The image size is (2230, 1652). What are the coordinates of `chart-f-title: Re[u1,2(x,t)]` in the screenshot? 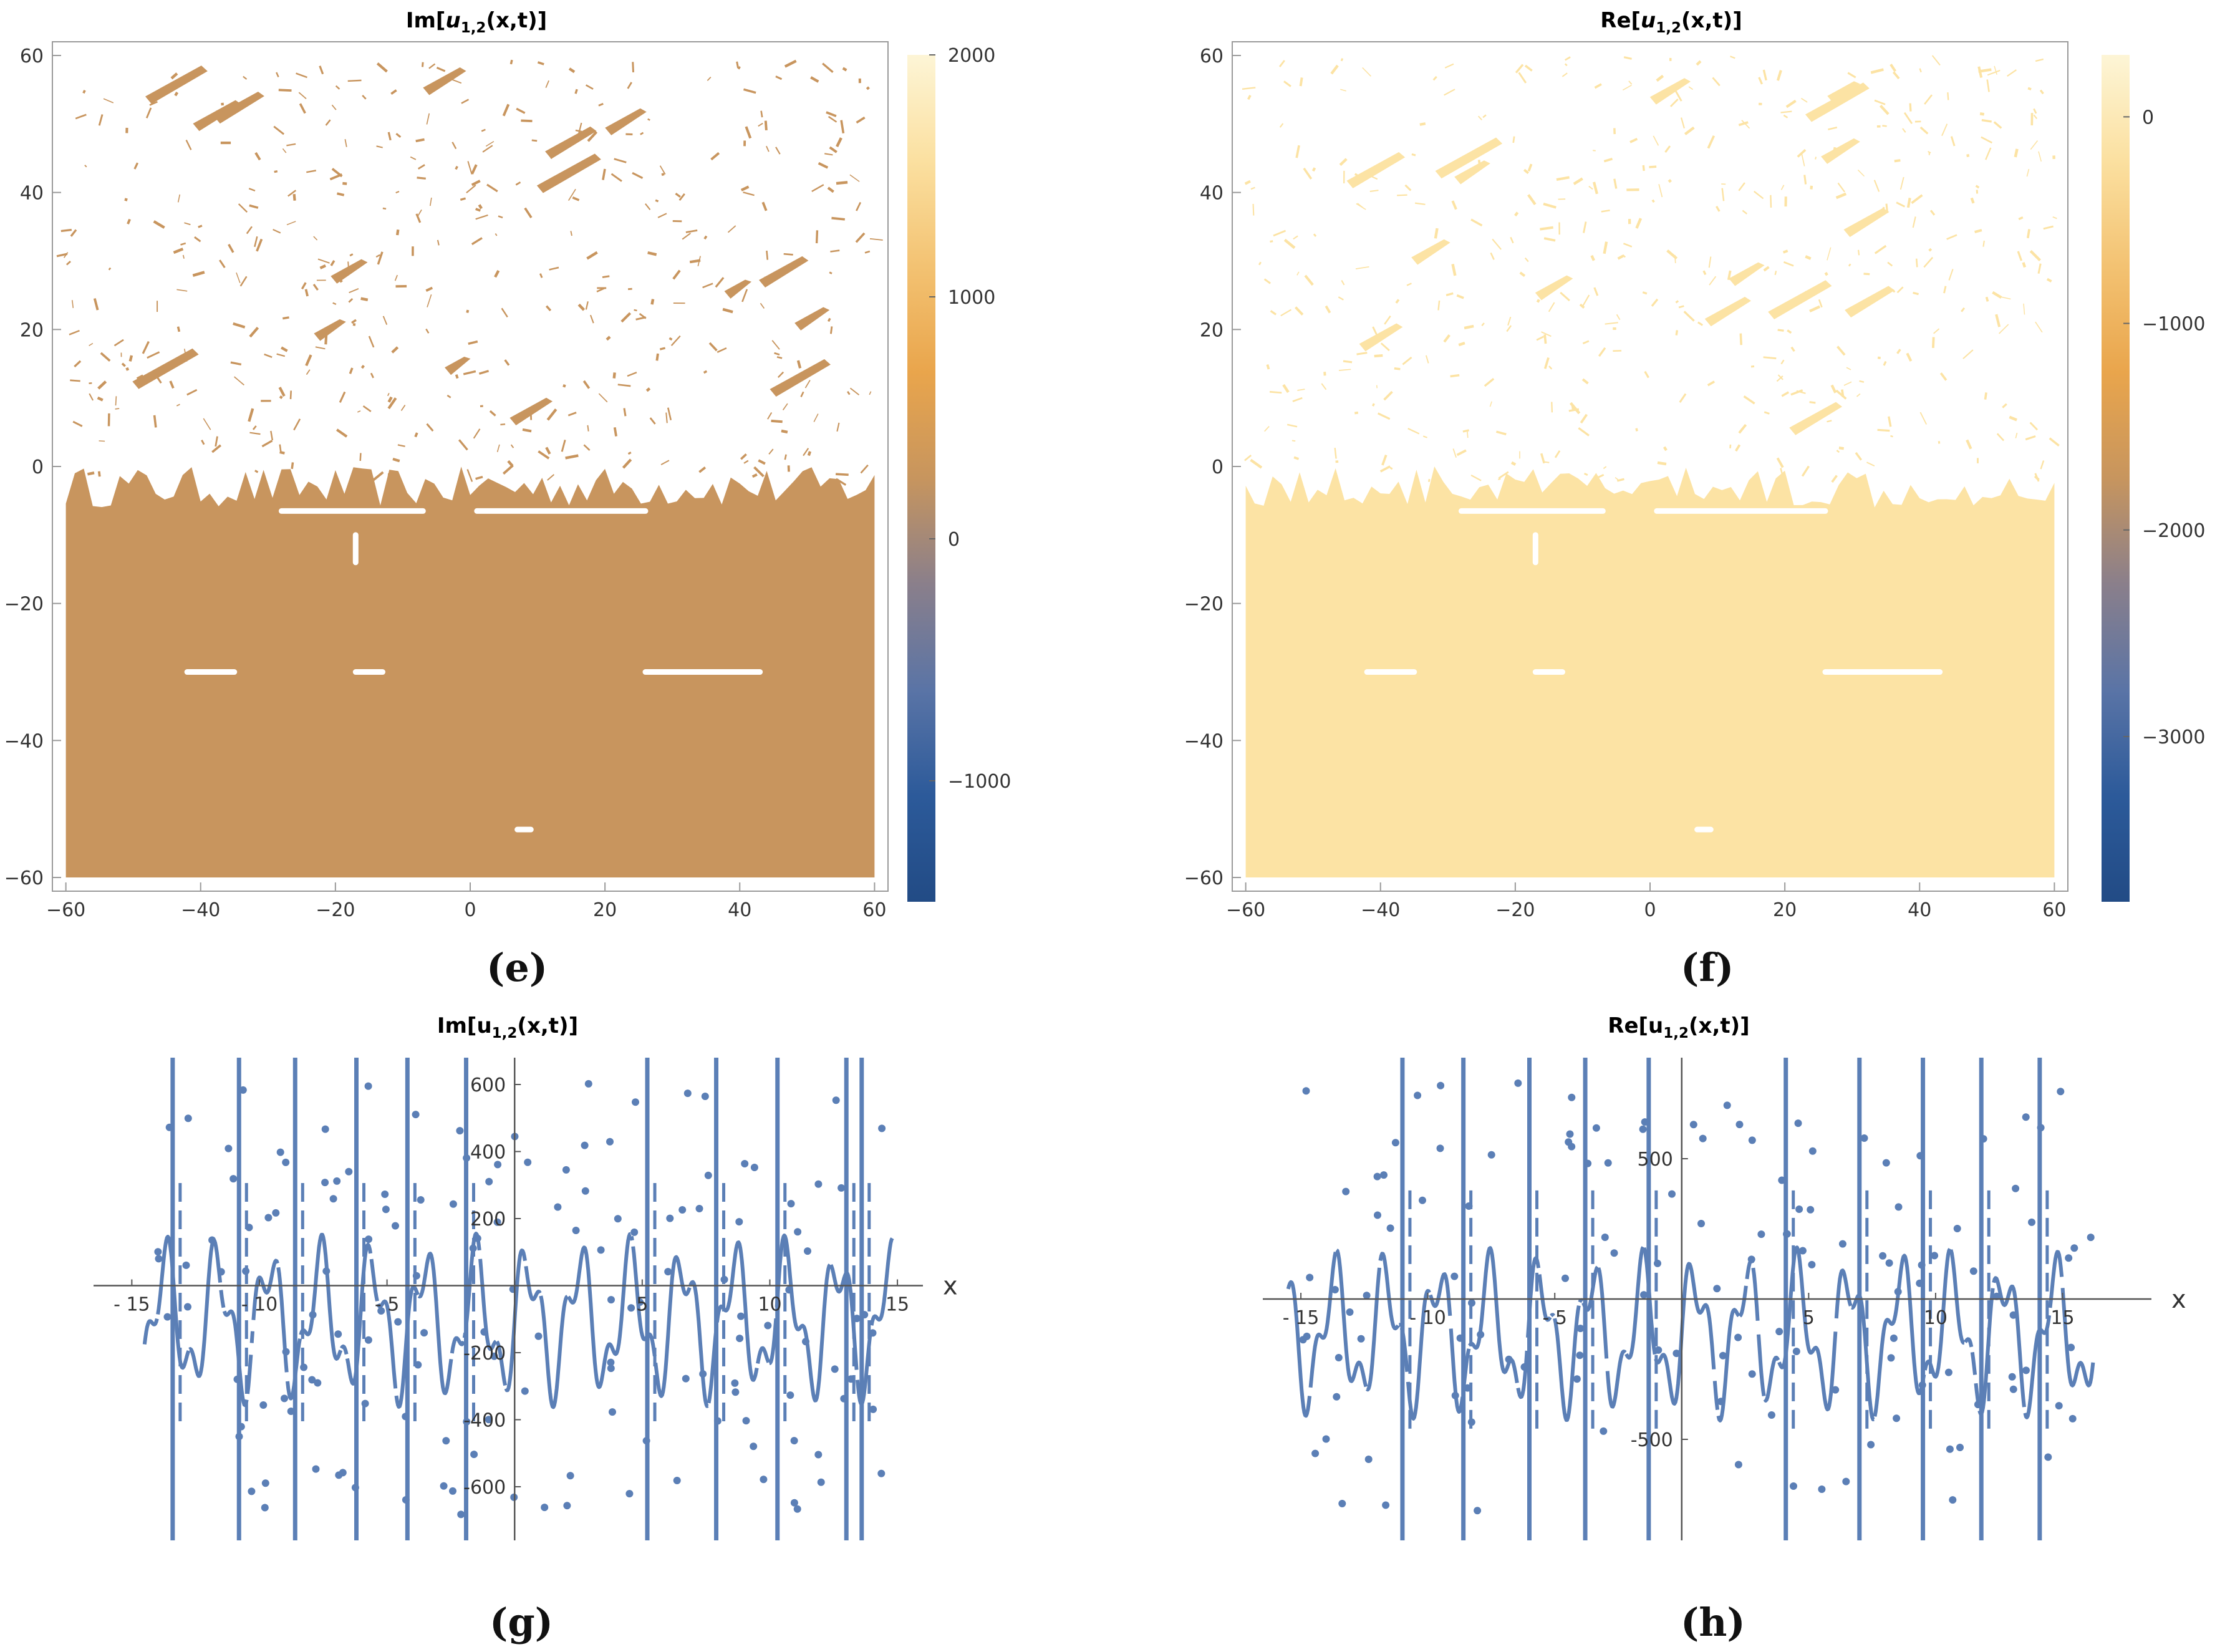 It's located at (1671, 22).